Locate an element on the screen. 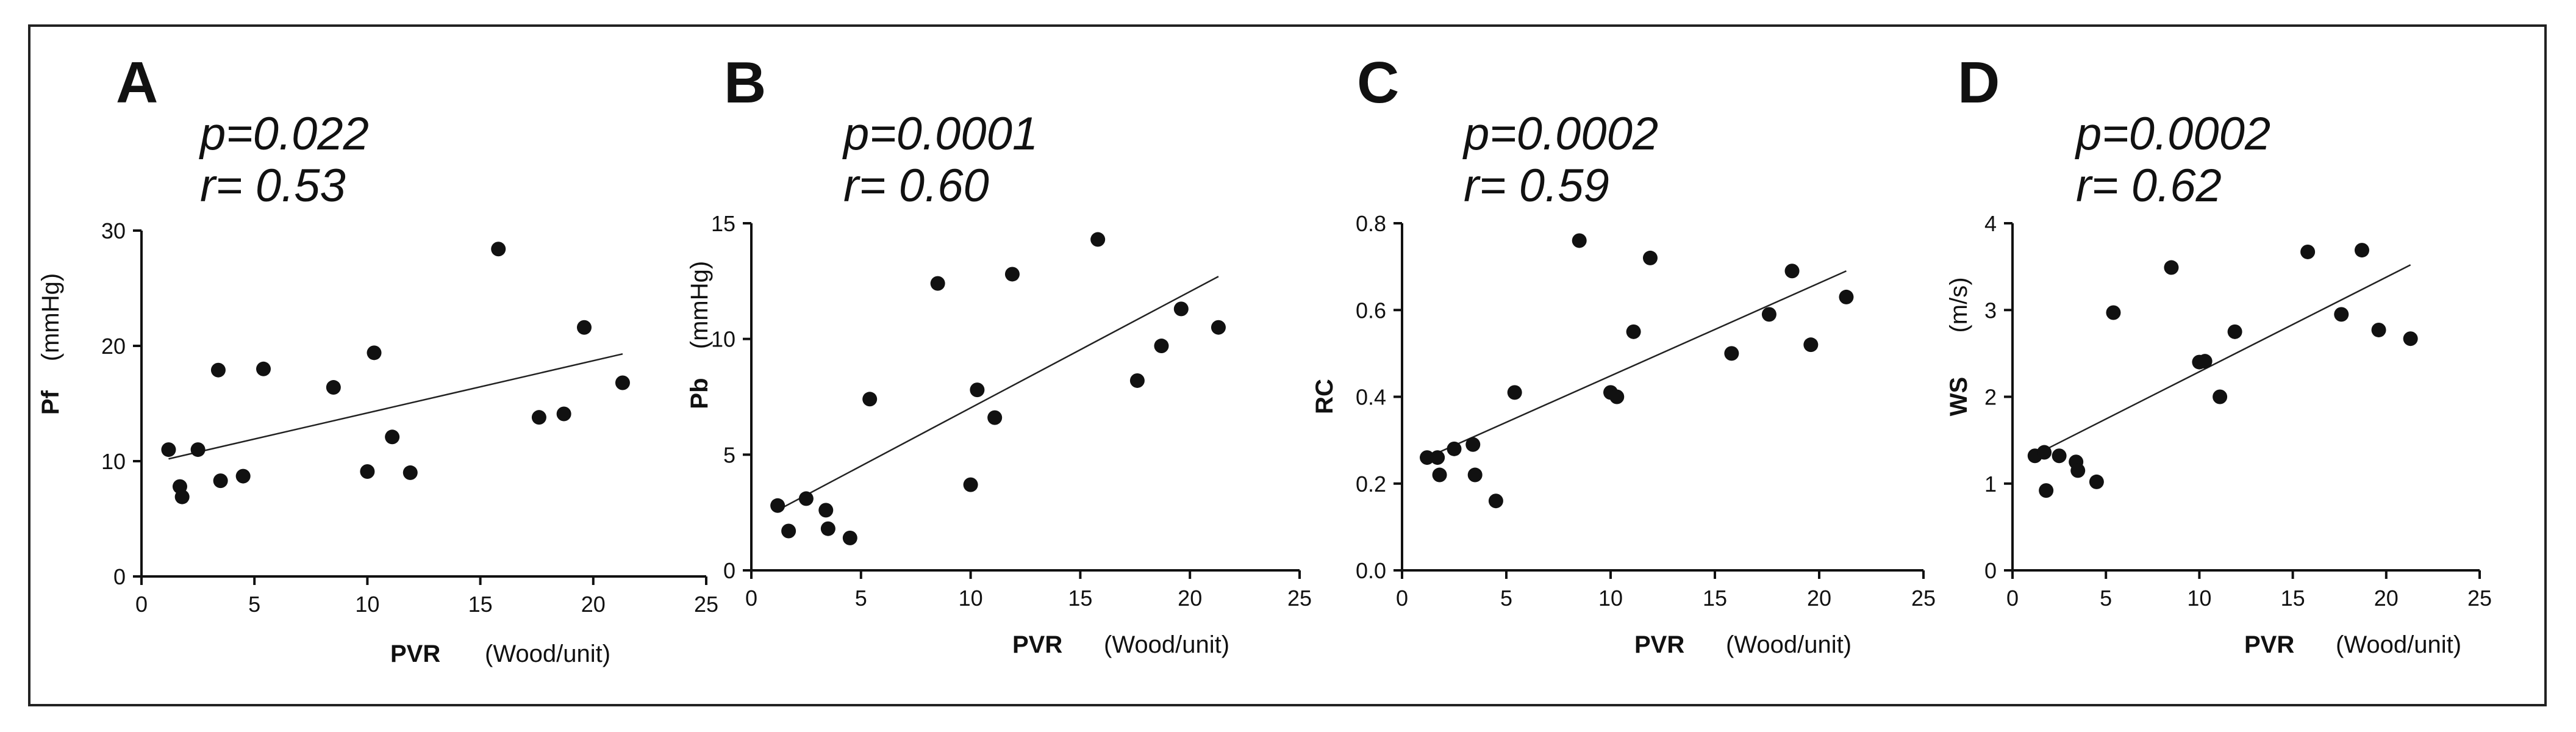 The width and height of the screenshot is (2576, 732). panel-a-y-unit: (mmHg) is located at coordinates (51, 317).